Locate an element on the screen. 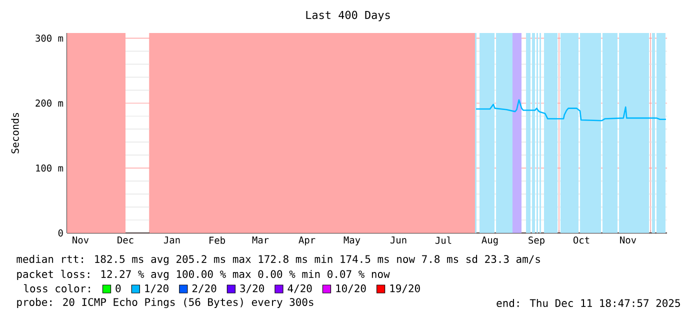 The width and height of the screenshot is (697, 321). text: median rtt: 182.5 ms avg 205.2 ms max 172.8 ms min 174.5 ms now 7.8 ms sd 23.3 am/s is located at coordinates (278, 260).